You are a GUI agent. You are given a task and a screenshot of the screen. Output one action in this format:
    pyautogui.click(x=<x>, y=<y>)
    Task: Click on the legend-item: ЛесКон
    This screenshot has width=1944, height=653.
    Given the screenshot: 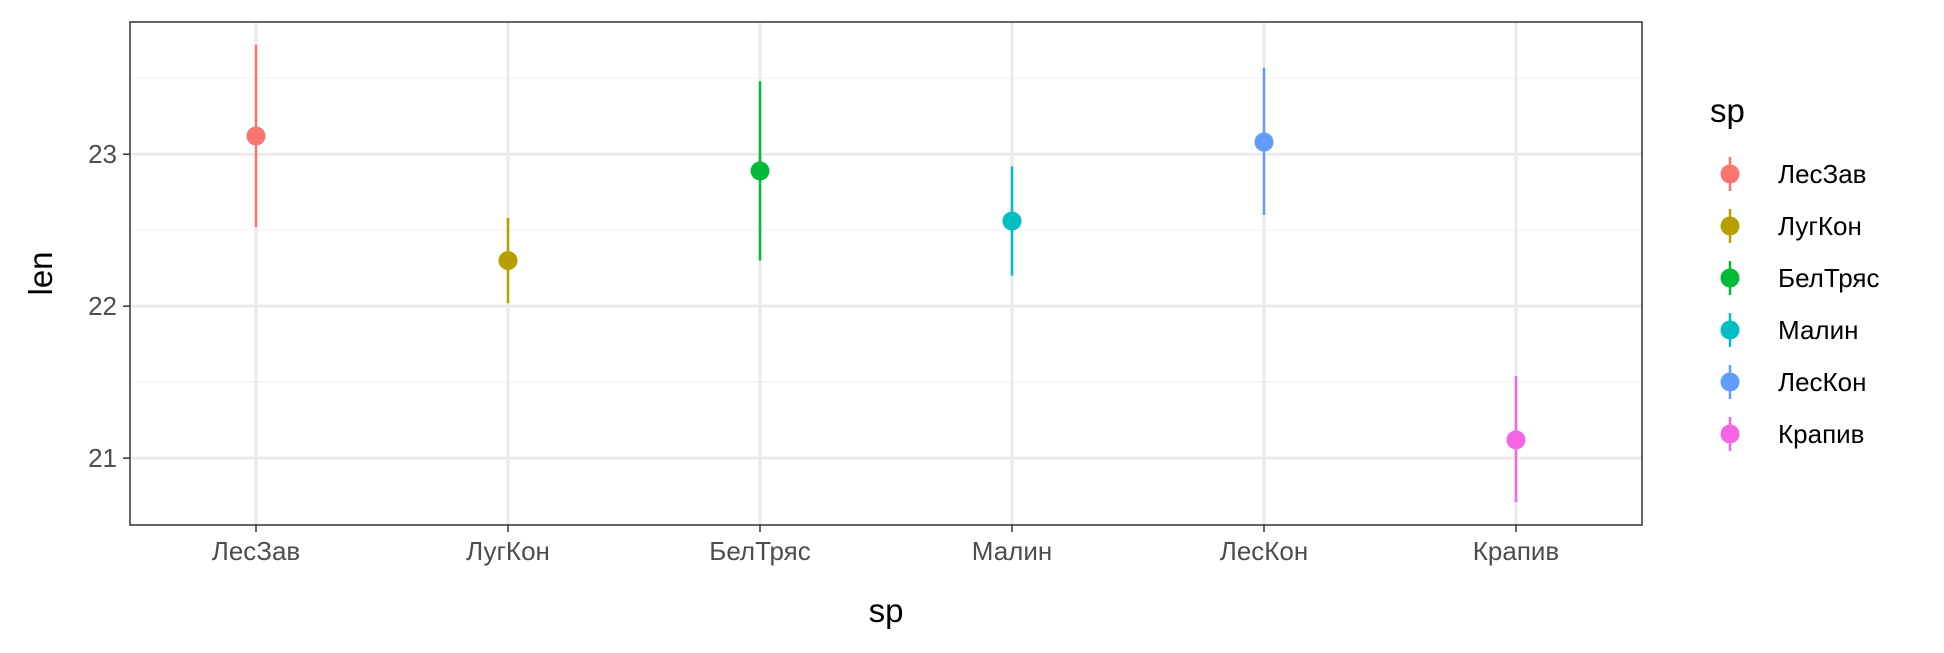 What is the action you would take?
    pyautogui.click(x=1793, y=382)
    